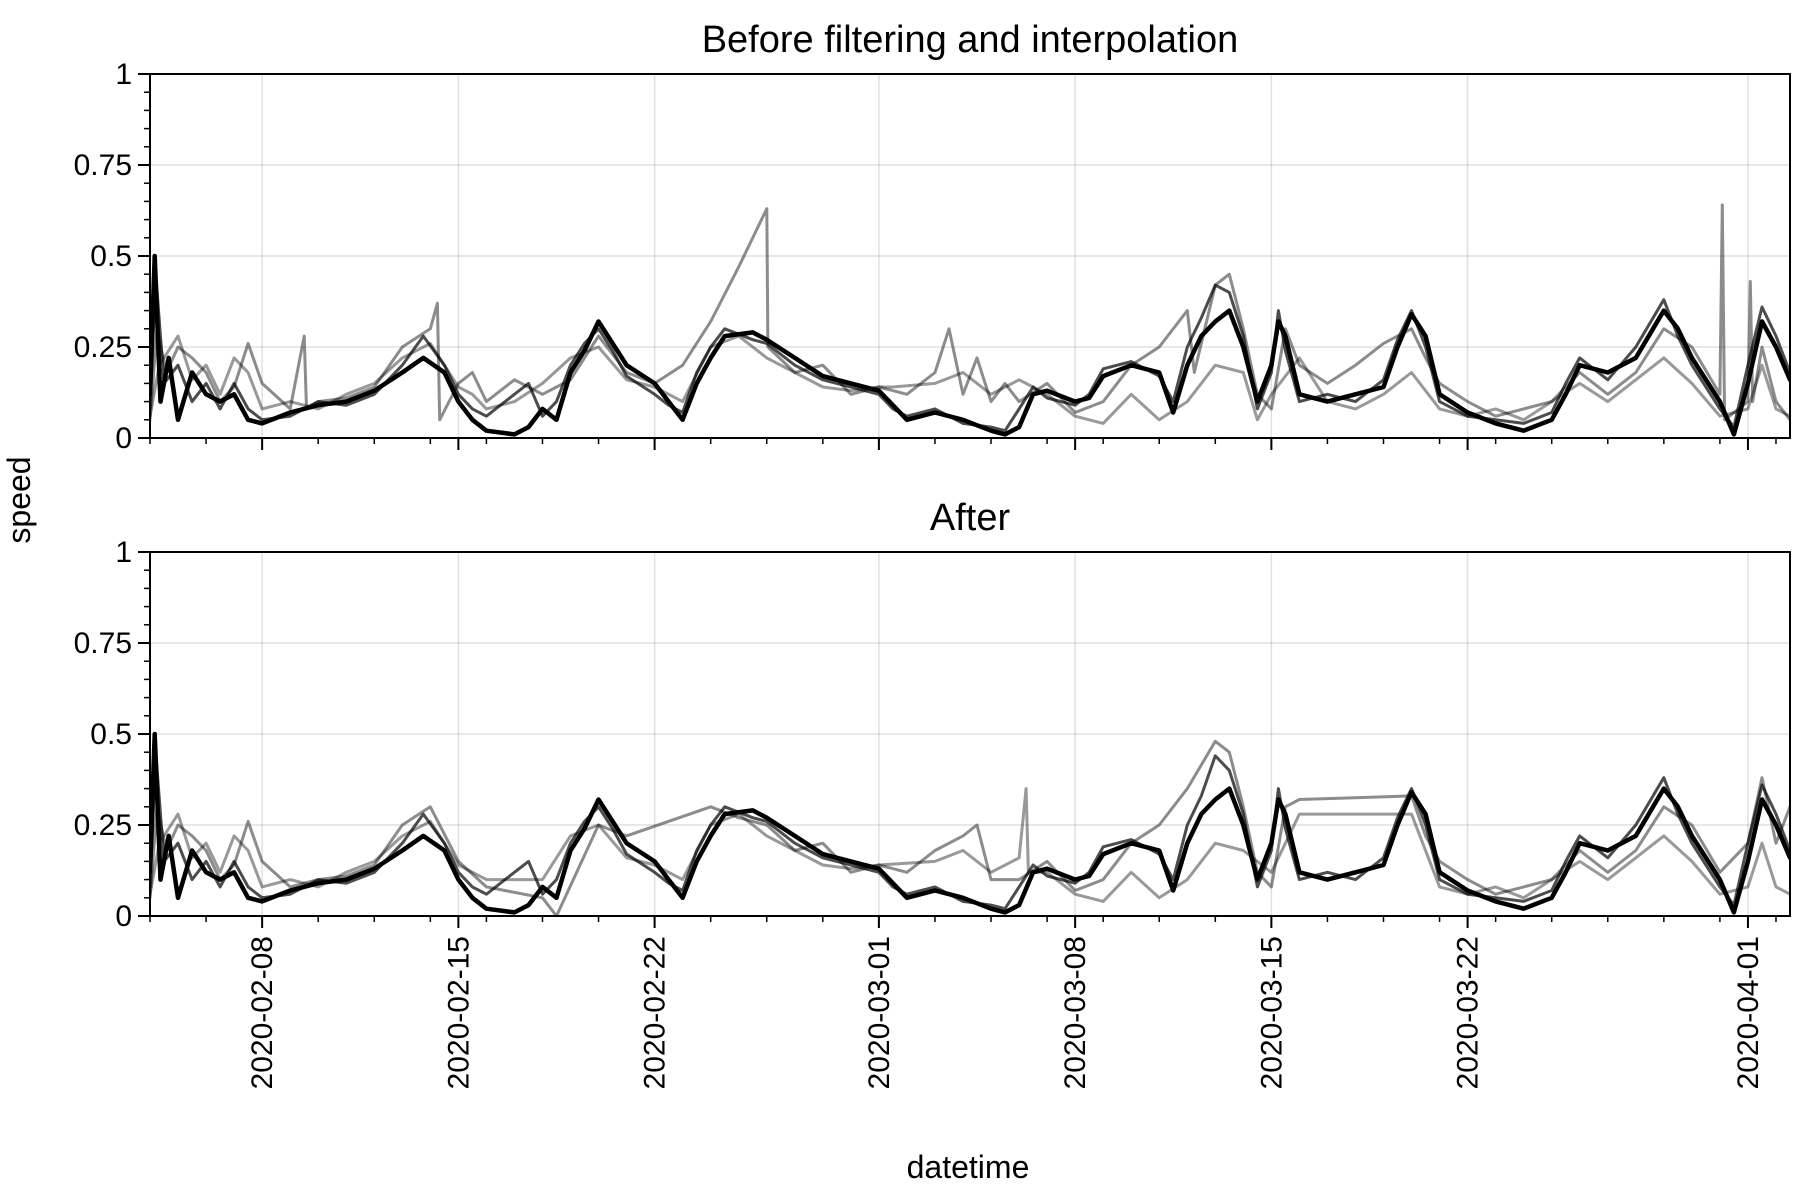  I want to click on x-tick-label: 2020-02-15, so click(458, 1012).